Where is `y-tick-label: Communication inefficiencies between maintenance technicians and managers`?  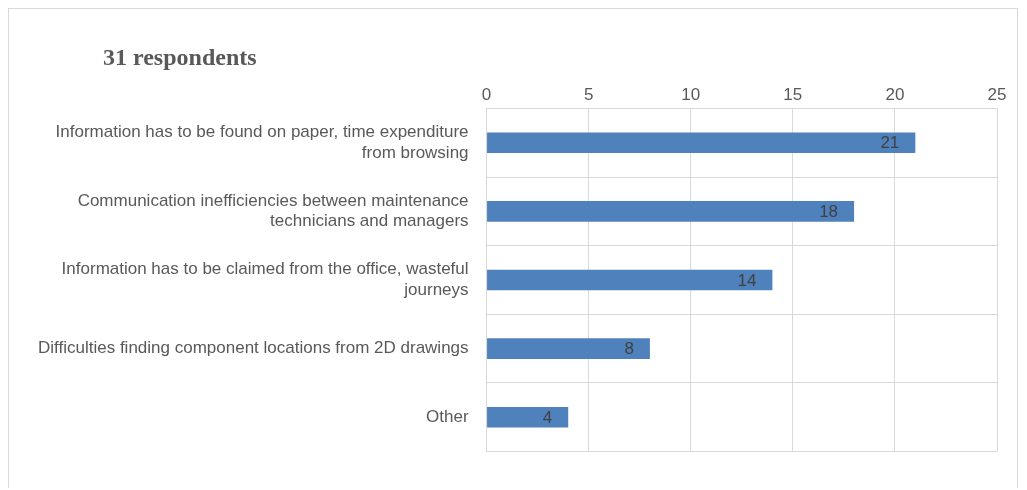 y-tick-label: Communication inefficiencies between maintenance technicians and managers is located at coordinates (273, 210).